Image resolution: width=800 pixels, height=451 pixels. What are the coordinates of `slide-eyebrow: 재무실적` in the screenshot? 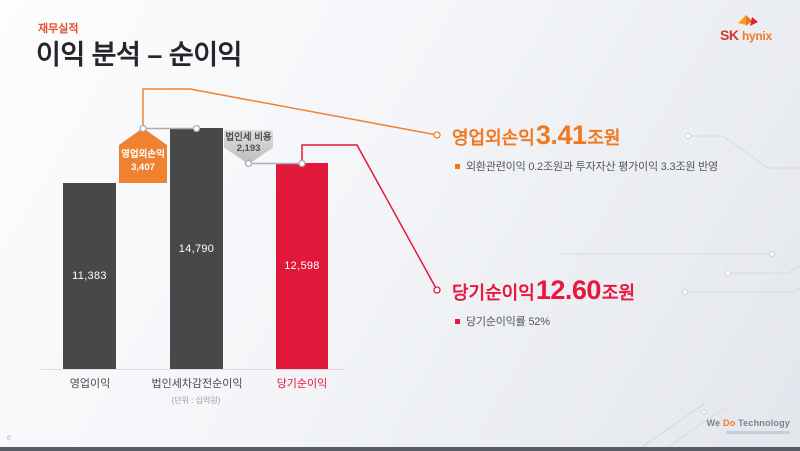 It's located at (58, 29).